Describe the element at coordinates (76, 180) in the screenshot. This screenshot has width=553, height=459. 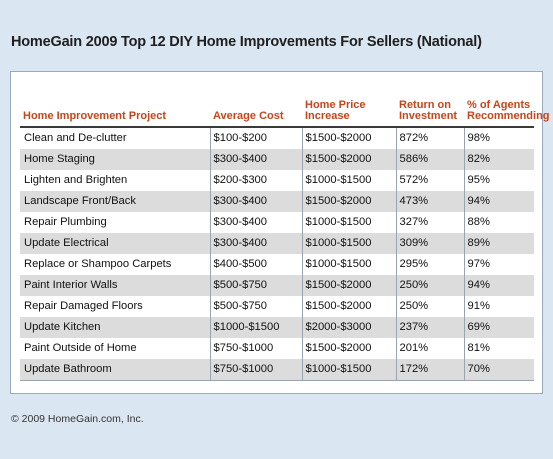
I see `cell-project: Lighten and Brighten` at that location.